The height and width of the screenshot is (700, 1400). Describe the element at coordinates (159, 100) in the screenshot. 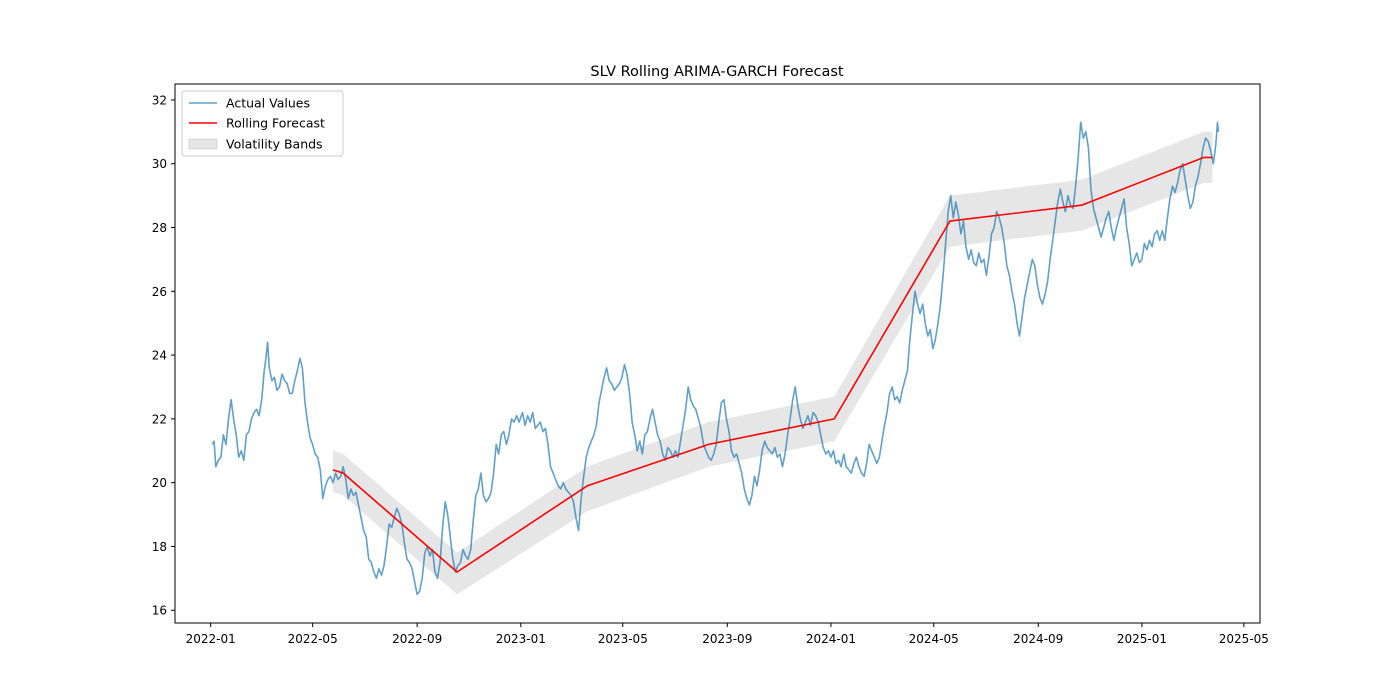

I see `y-tick-label: 32` at that location.